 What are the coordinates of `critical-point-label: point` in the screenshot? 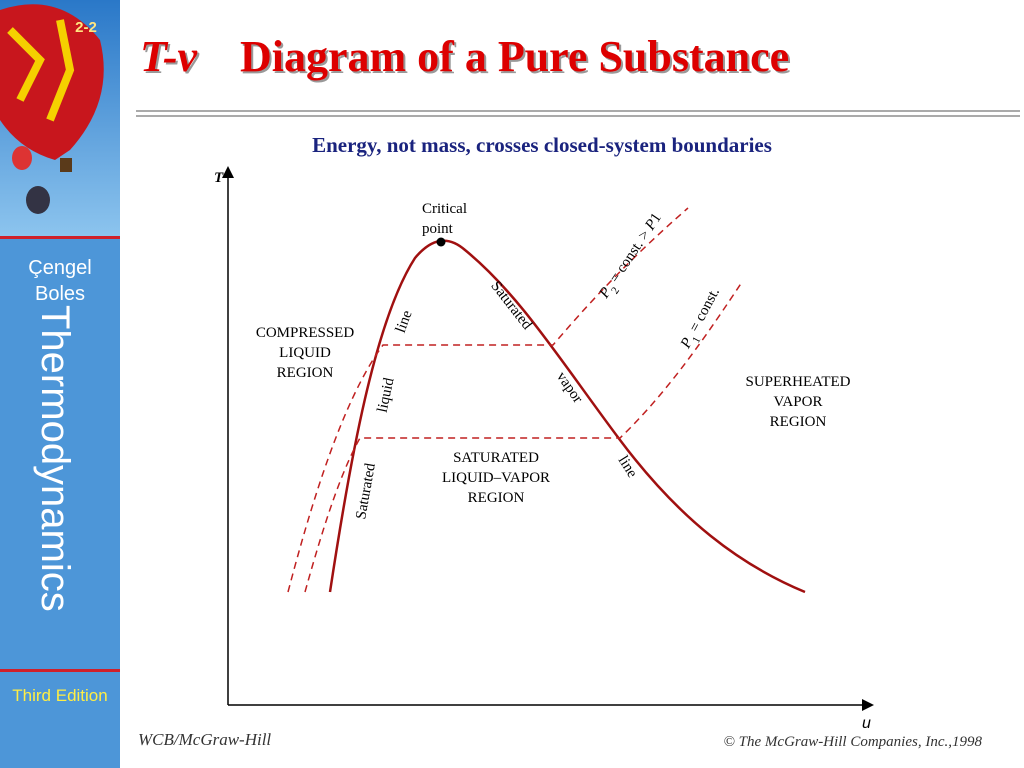 It's located at (438, 229).